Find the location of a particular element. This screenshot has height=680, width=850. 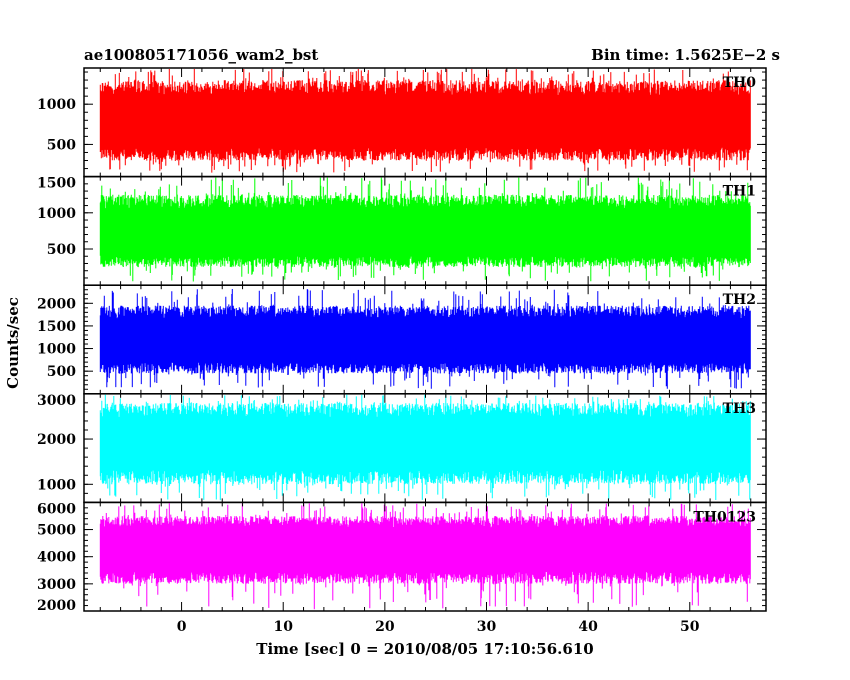

x-axis-label: Time [sec] 0 = 2010/08/05 17:10:56.610 is located at coordinates (424, 649).